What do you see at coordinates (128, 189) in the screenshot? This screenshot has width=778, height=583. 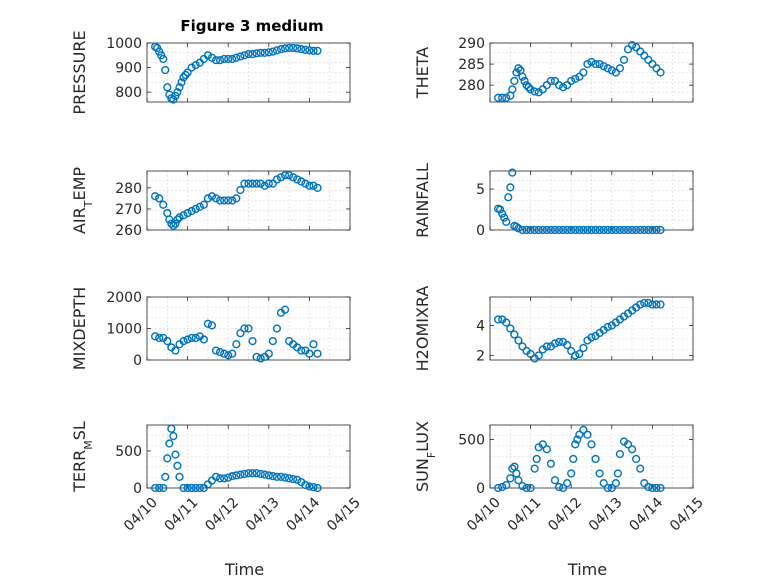 I see `ytick-label: 280` at bounding box center [128, 189].